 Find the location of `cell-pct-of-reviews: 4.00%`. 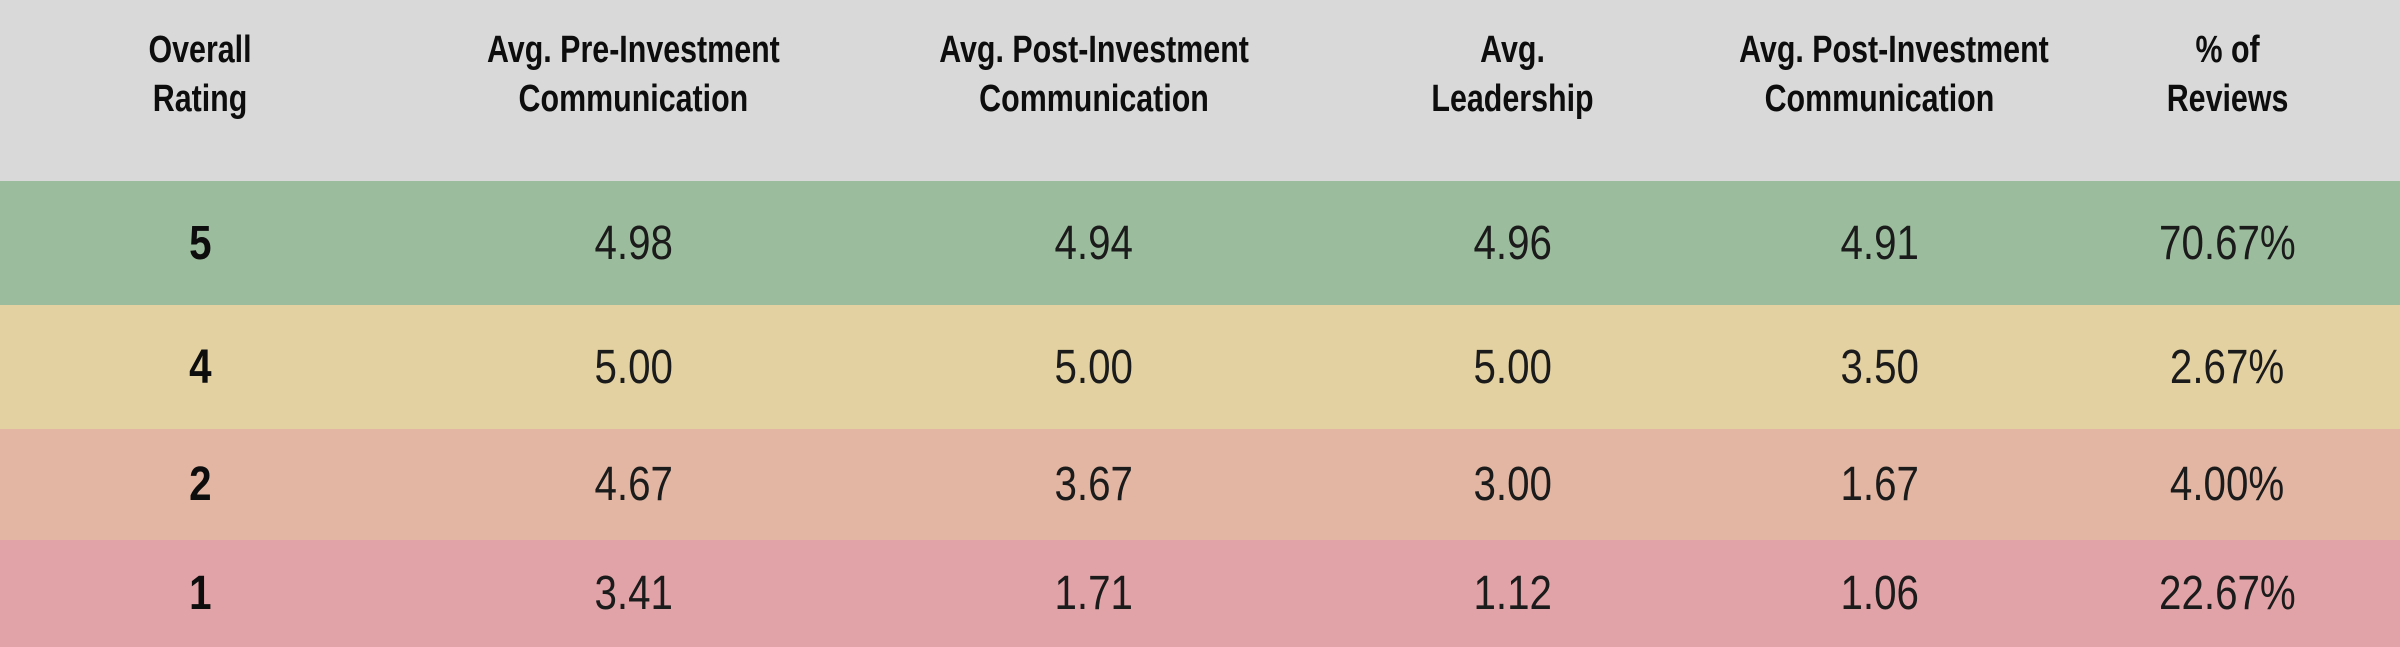

cell-pct-of-reviews: 4.00% is located at coordinates (2227, 484).